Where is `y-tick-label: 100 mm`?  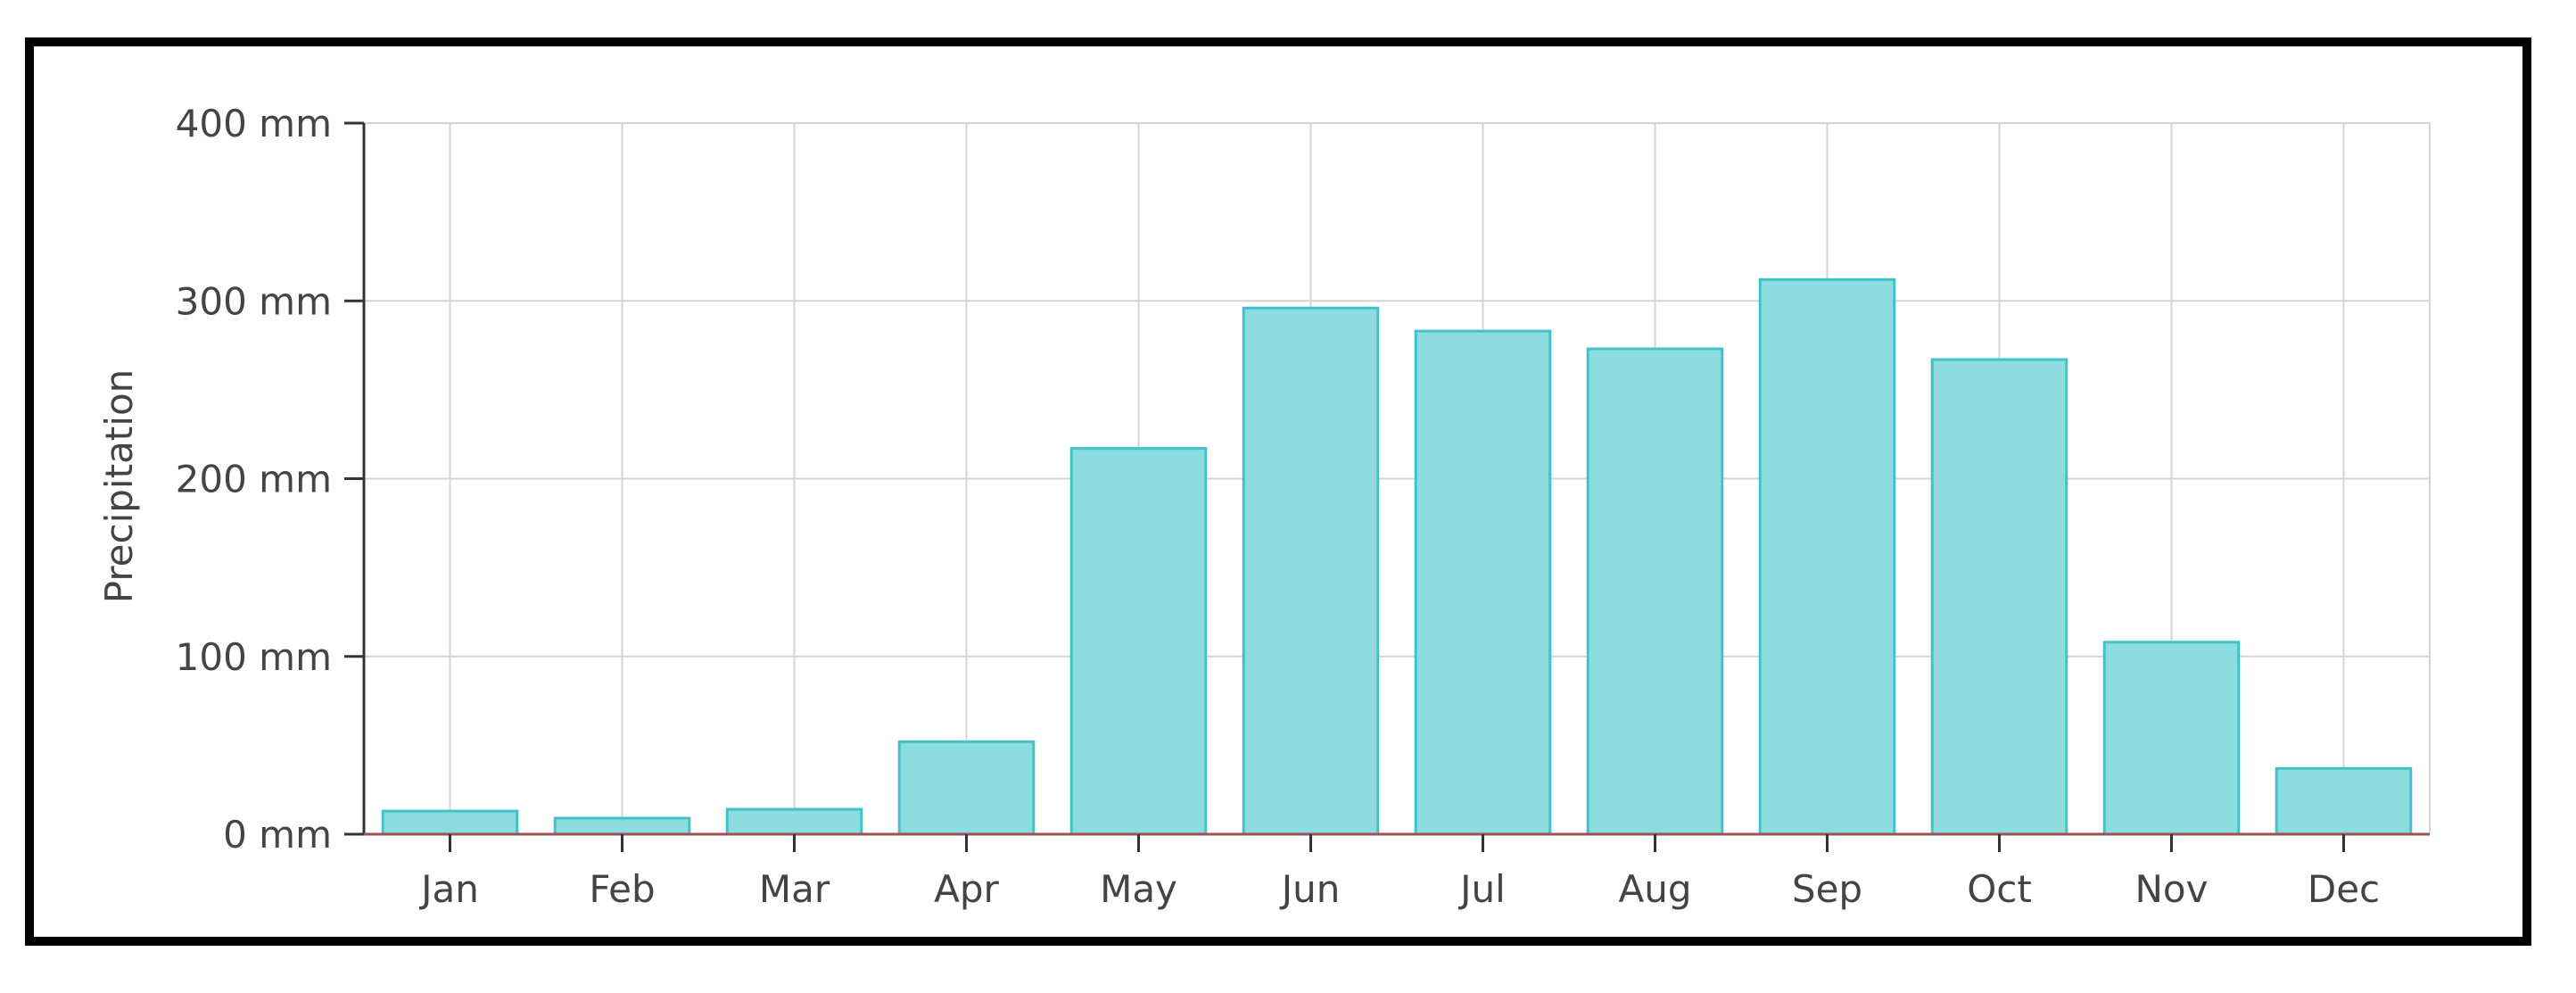 y-tick-label: 100 mm is located at coordinates (254, 657).